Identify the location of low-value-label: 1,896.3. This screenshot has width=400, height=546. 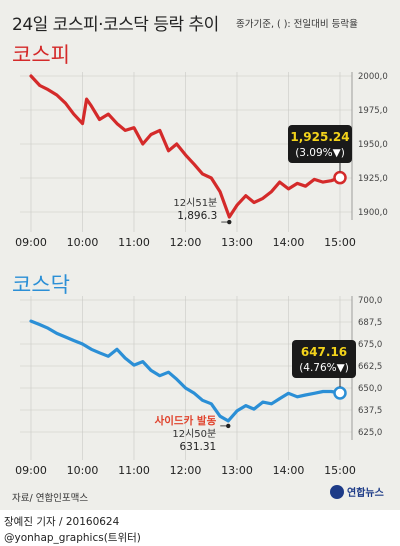
(197, 216).